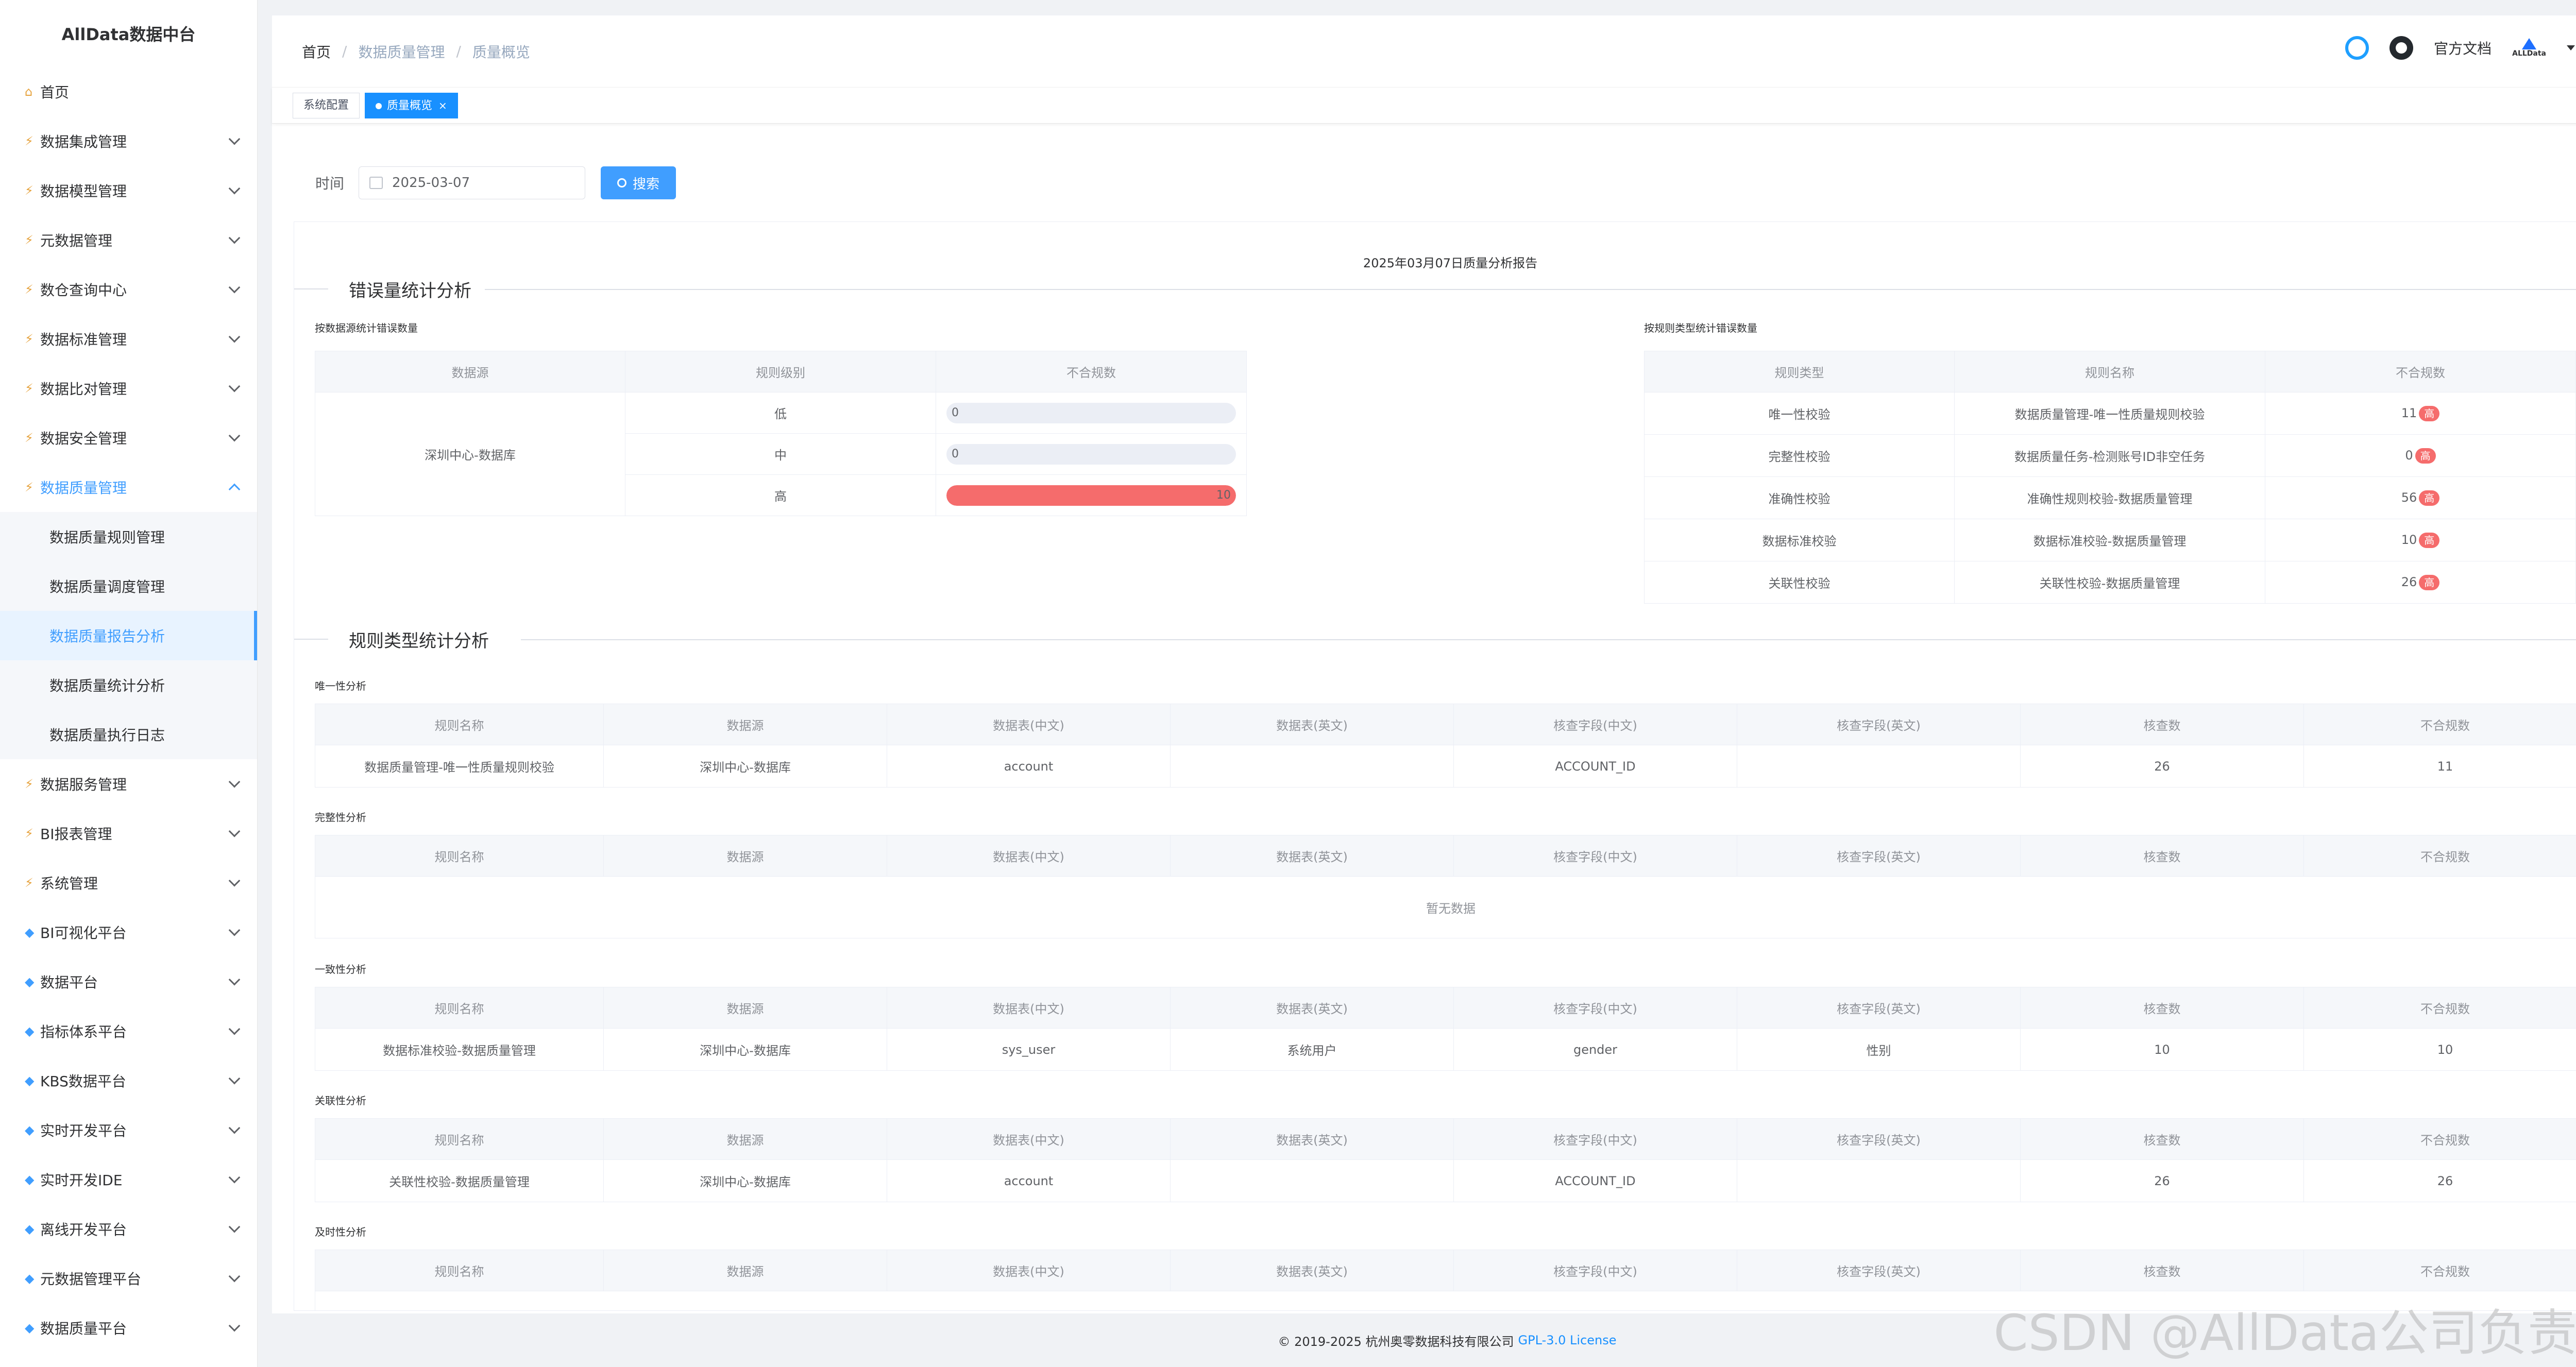 This screenshot has width=2576, height=1367. I want to click on sidebar-item: ⚡ 数据质量管理, so click(128, 488).